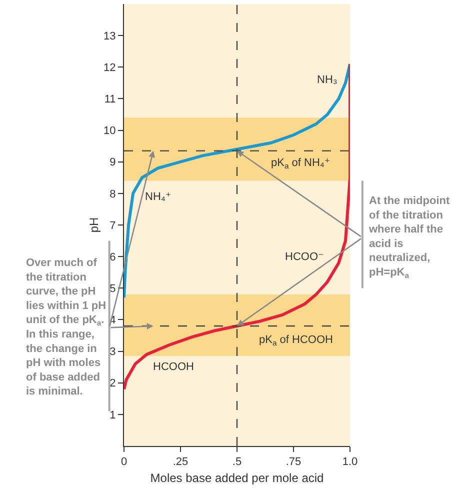 The image size is (466, 490). I want to click on y-tick-label: 2, so click(113, 384).